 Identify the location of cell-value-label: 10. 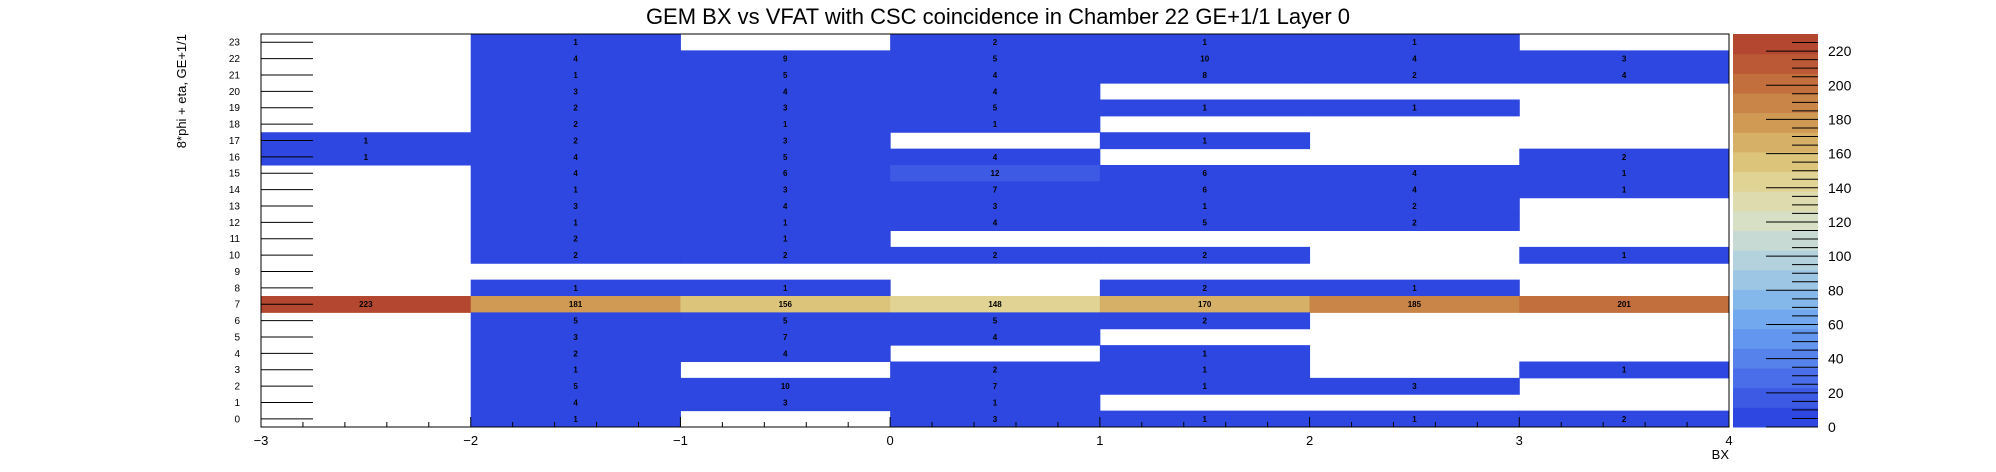
(1204, 59).